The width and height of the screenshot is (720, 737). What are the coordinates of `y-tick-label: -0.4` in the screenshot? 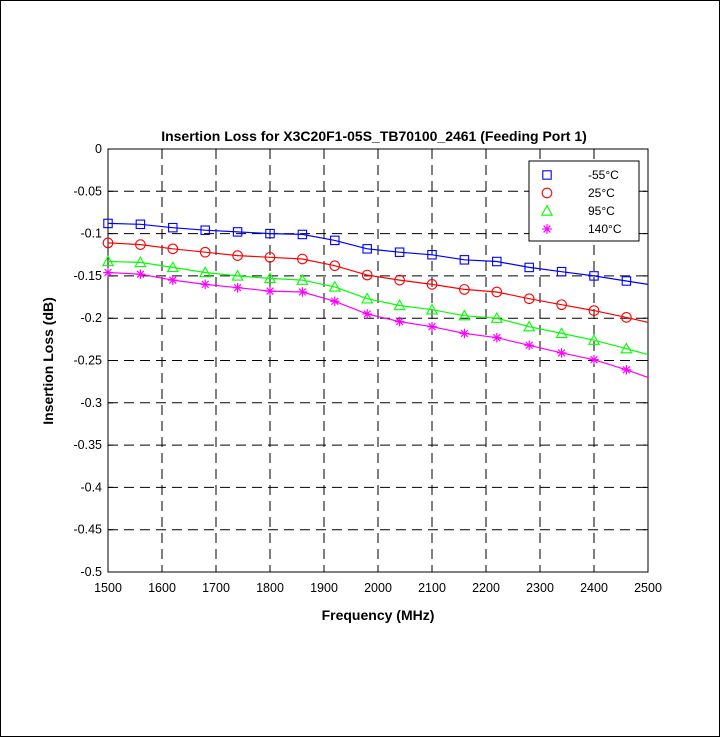 It's located at (91, 487).